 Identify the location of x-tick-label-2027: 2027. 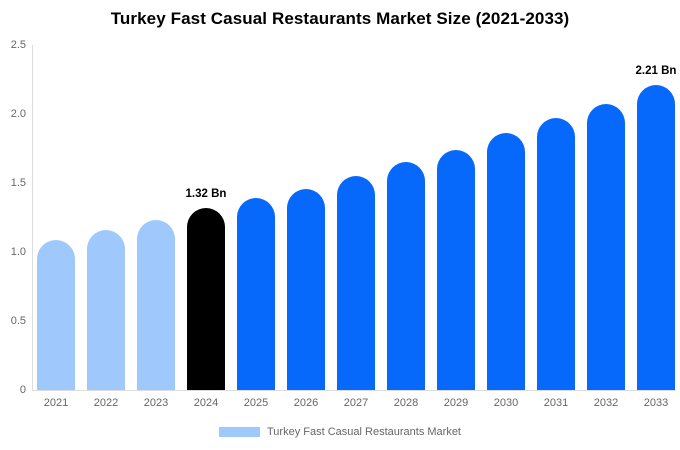
(356, 403).